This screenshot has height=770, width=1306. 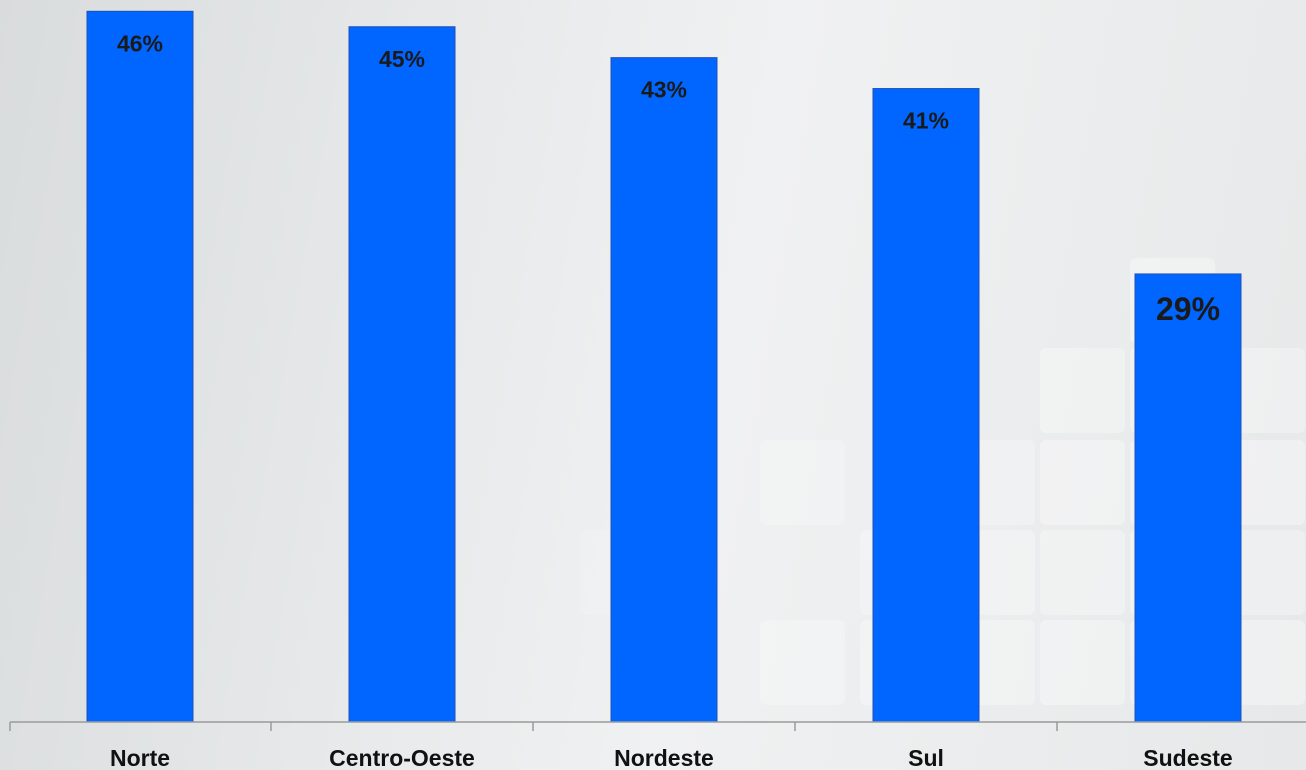 I want to click on category-label: Sudeste, so click(x=1187, y=757).